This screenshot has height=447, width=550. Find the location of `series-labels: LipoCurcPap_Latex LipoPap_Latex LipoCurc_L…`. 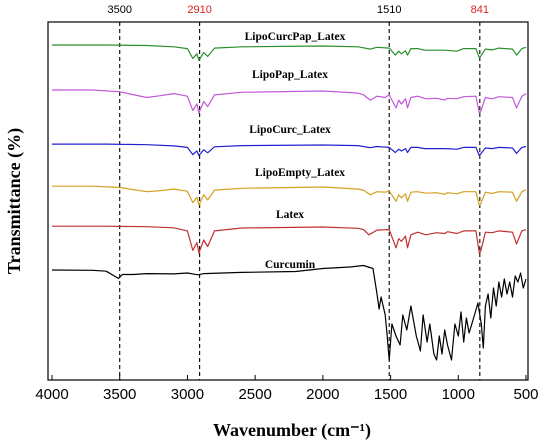

series-labels: LipoCurcPap_Latex LipoPap_Latex LipoCurc_L… is located at coordinates (295, 151).